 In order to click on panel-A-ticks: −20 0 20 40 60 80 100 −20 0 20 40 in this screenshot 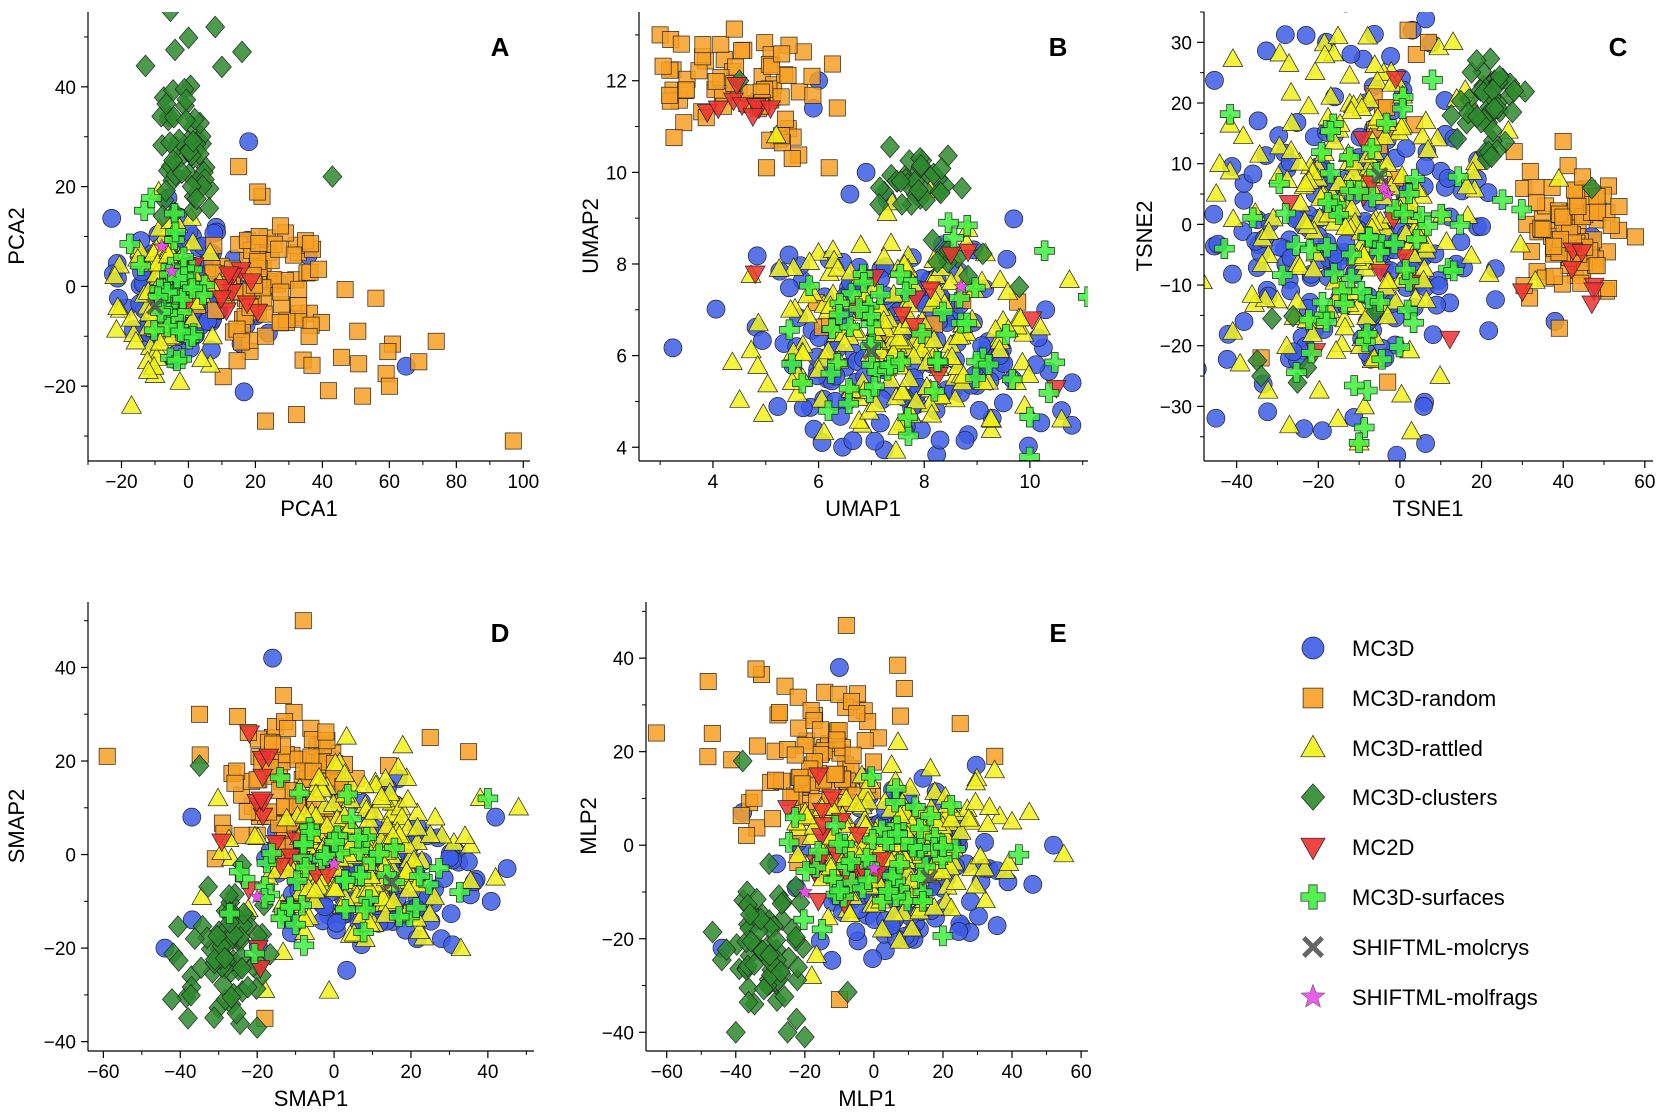, I will do `click(291, 264)`.